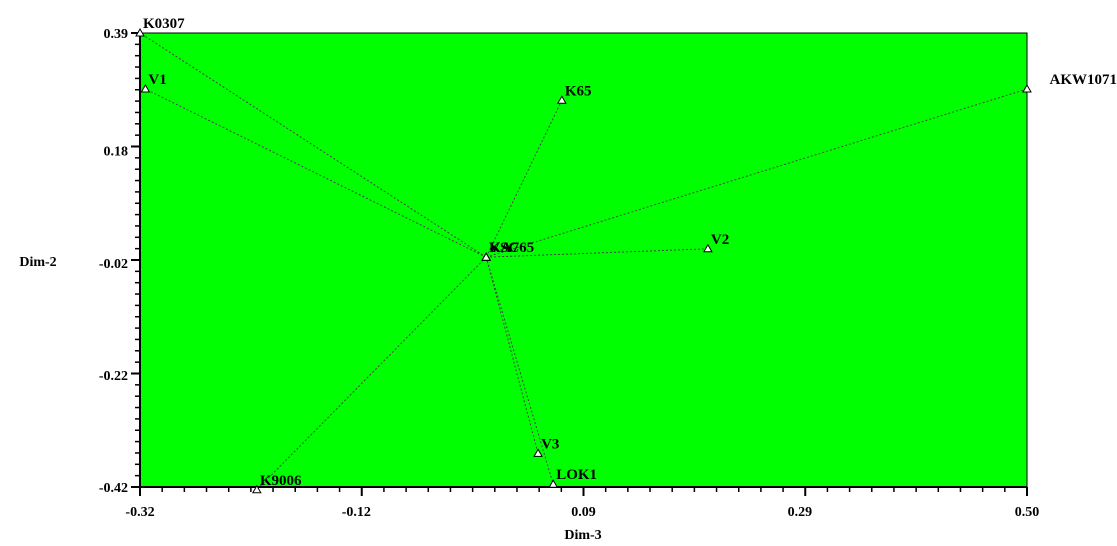 This screenshot has height=546, width=1117. Describe the element at coordinates (113, 264) in the screenshot. I see `y-tick-label: -0.02` at that location.